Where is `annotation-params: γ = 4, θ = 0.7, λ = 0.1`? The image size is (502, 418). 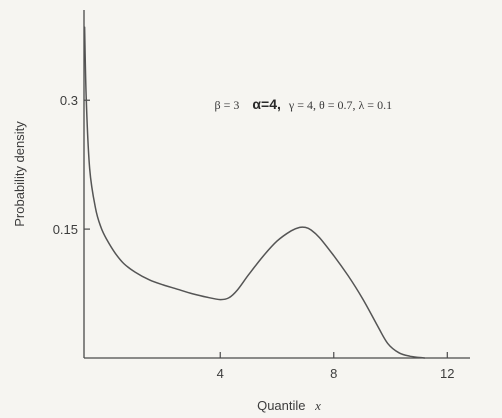
annotation-params: γ = 4, θ = 0.7, λ = 0.1 is located at coordinates (340, 105).